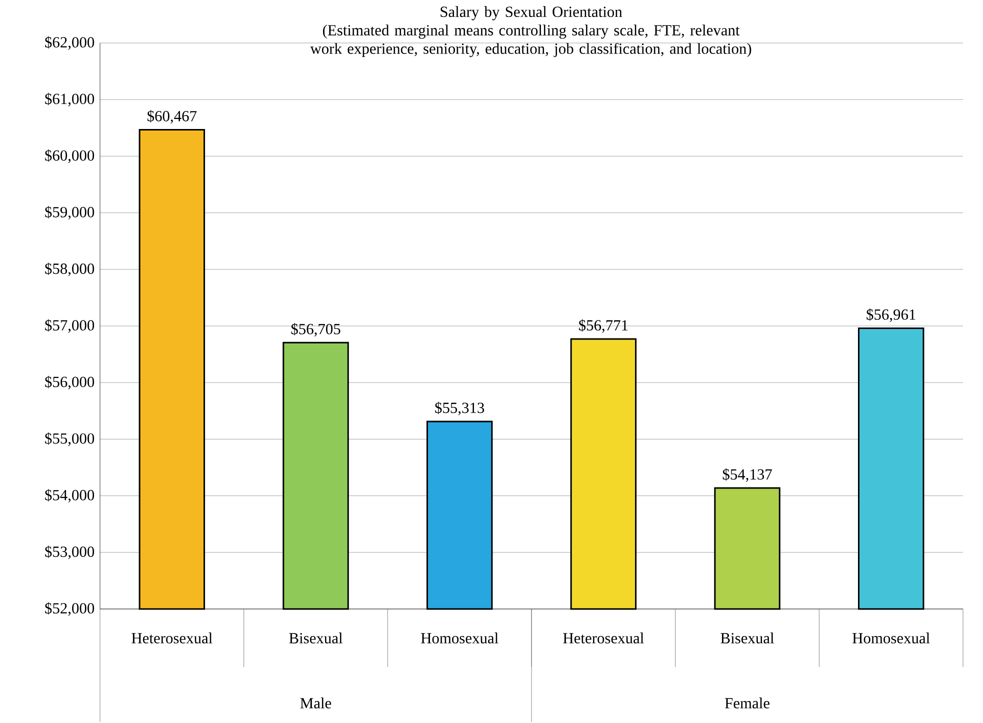 The image size is (983, 723). I want to click on y-tick-label: $57,000, so click(69, 326).